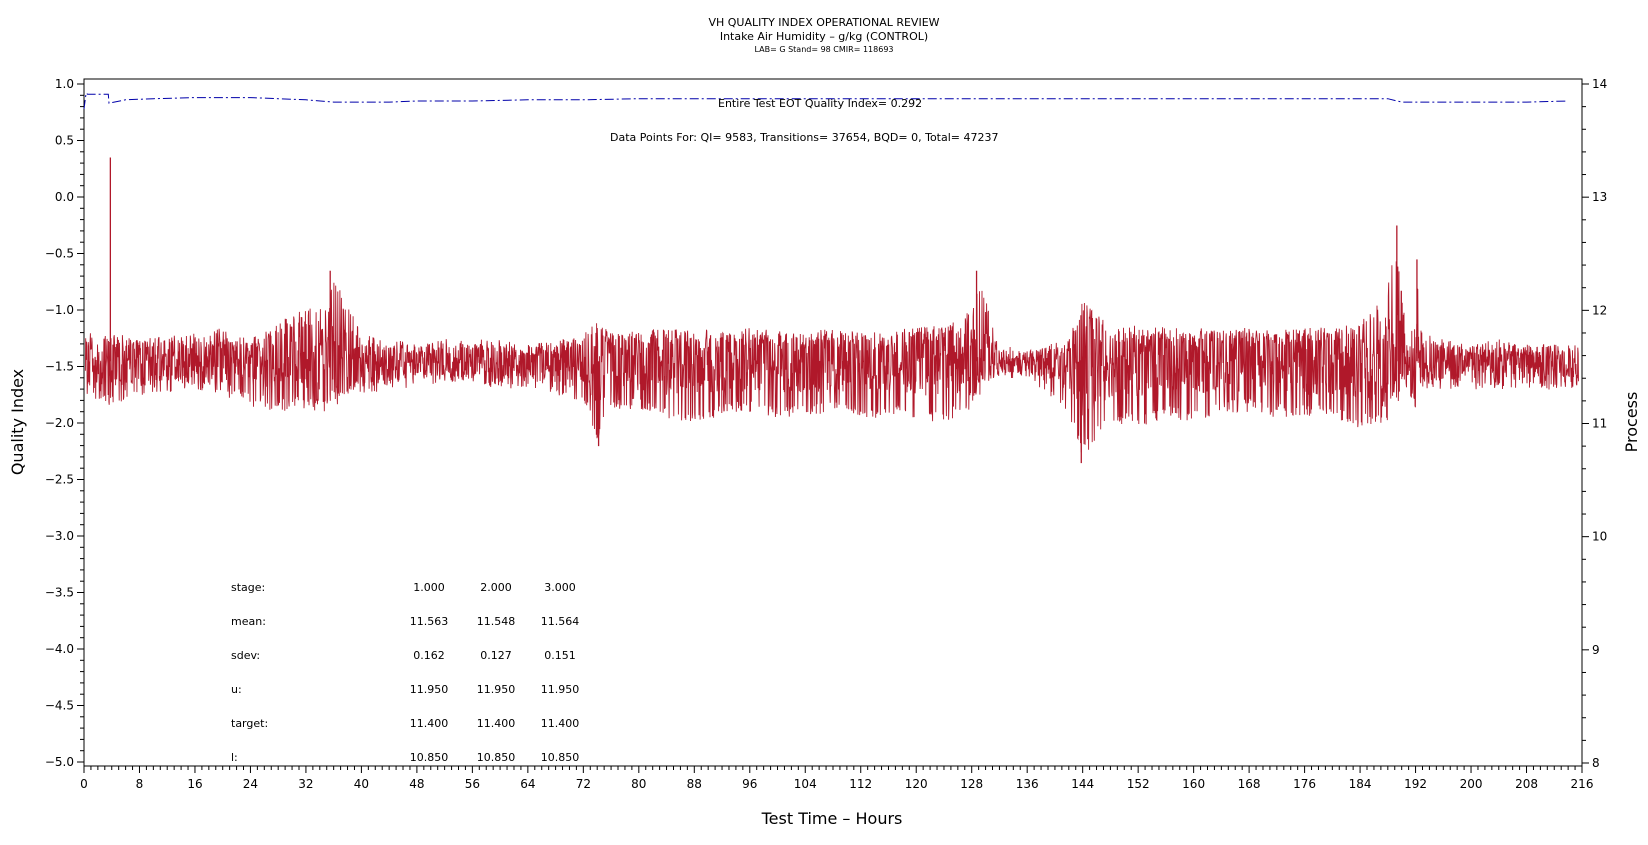 The image size is (1648, 845). I want to click on stats-cell: 0.151, so click(560, 655).